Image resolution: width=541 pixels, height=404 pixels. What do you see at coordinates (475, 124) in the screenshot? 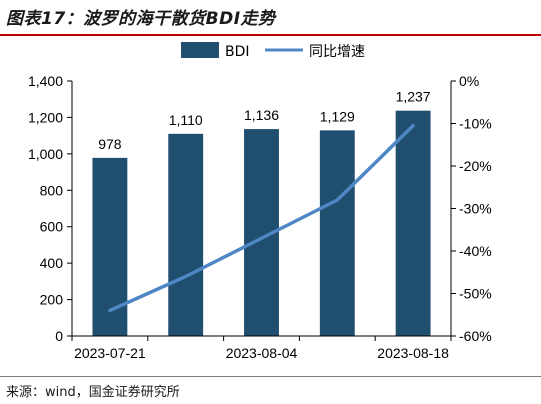
I see `right-tick-label: -10%` at bounding box center [475, 124].